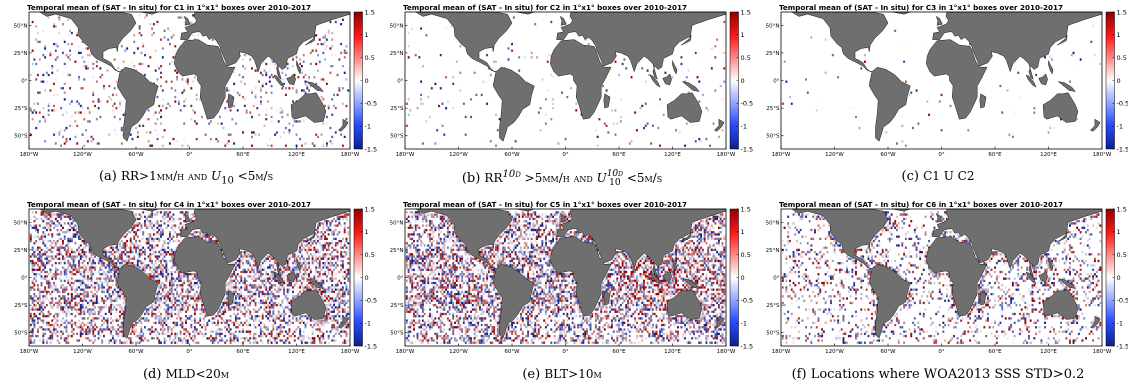 This screenshot has height=391, width=1128. I want to click on australia-landmass, so click(1060, 108).